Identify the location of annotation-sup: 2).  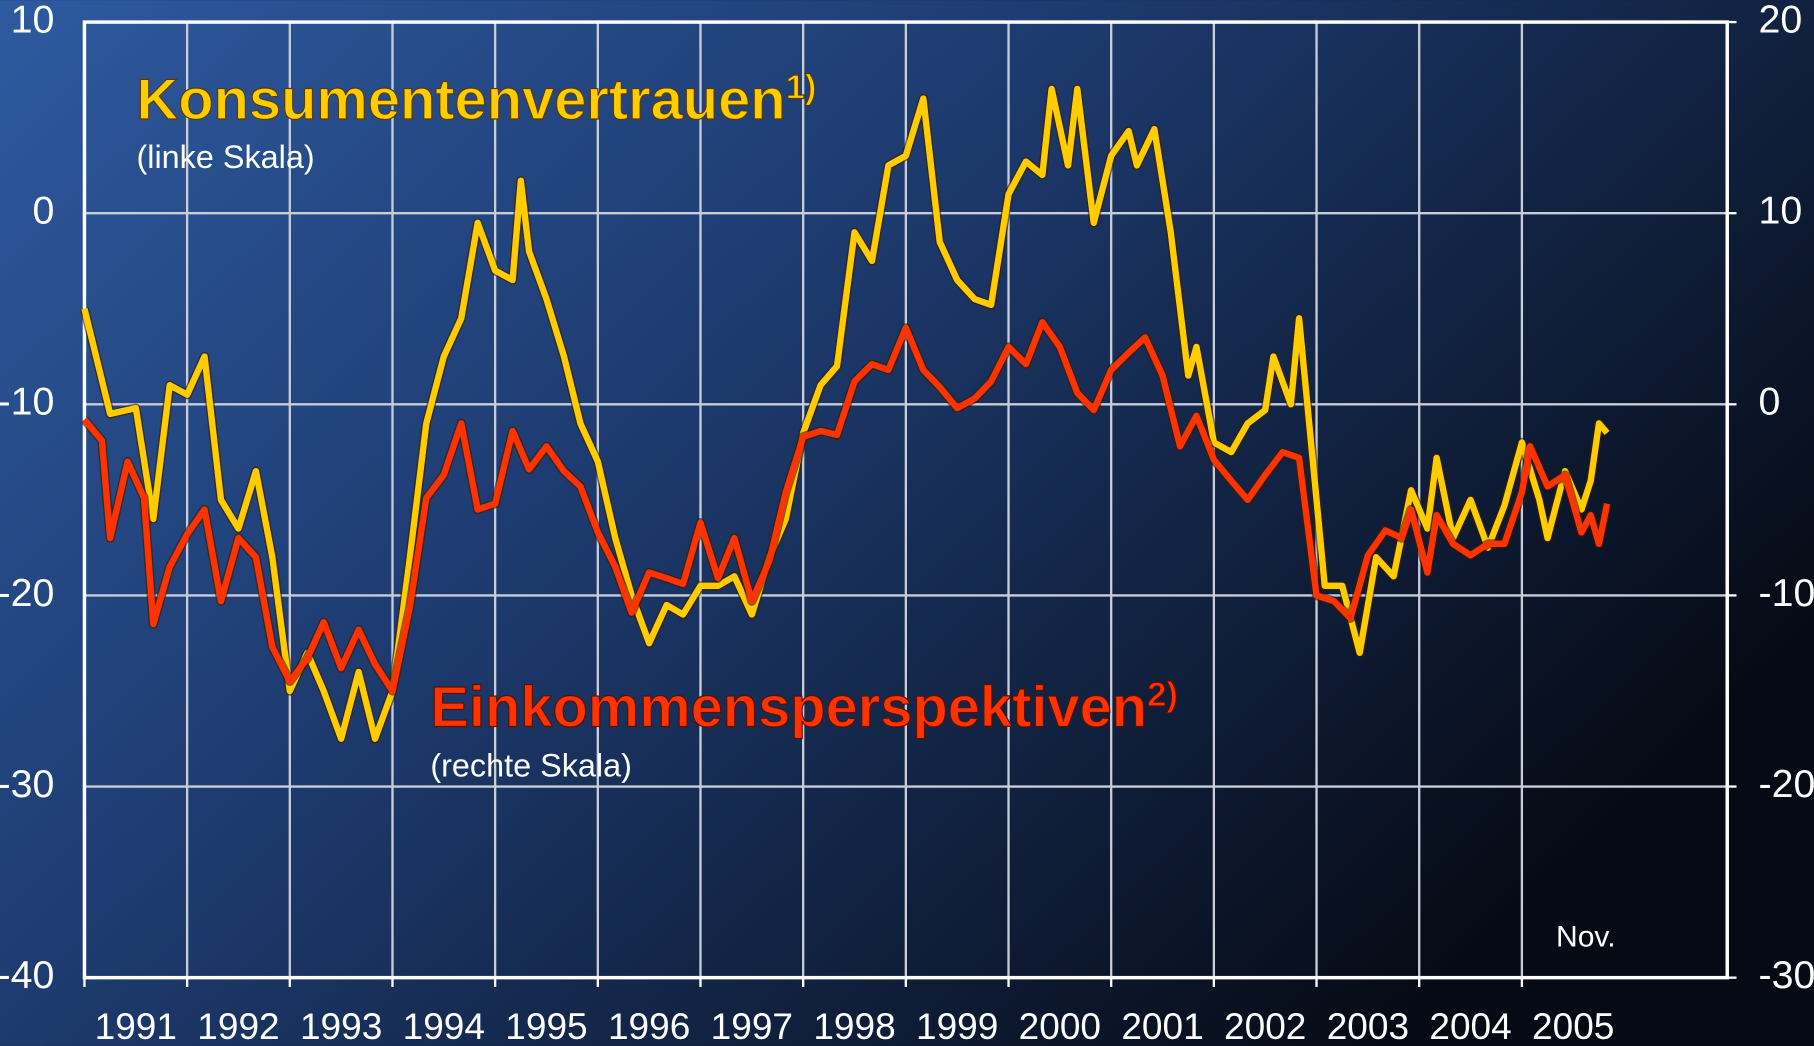
(1162, 695).